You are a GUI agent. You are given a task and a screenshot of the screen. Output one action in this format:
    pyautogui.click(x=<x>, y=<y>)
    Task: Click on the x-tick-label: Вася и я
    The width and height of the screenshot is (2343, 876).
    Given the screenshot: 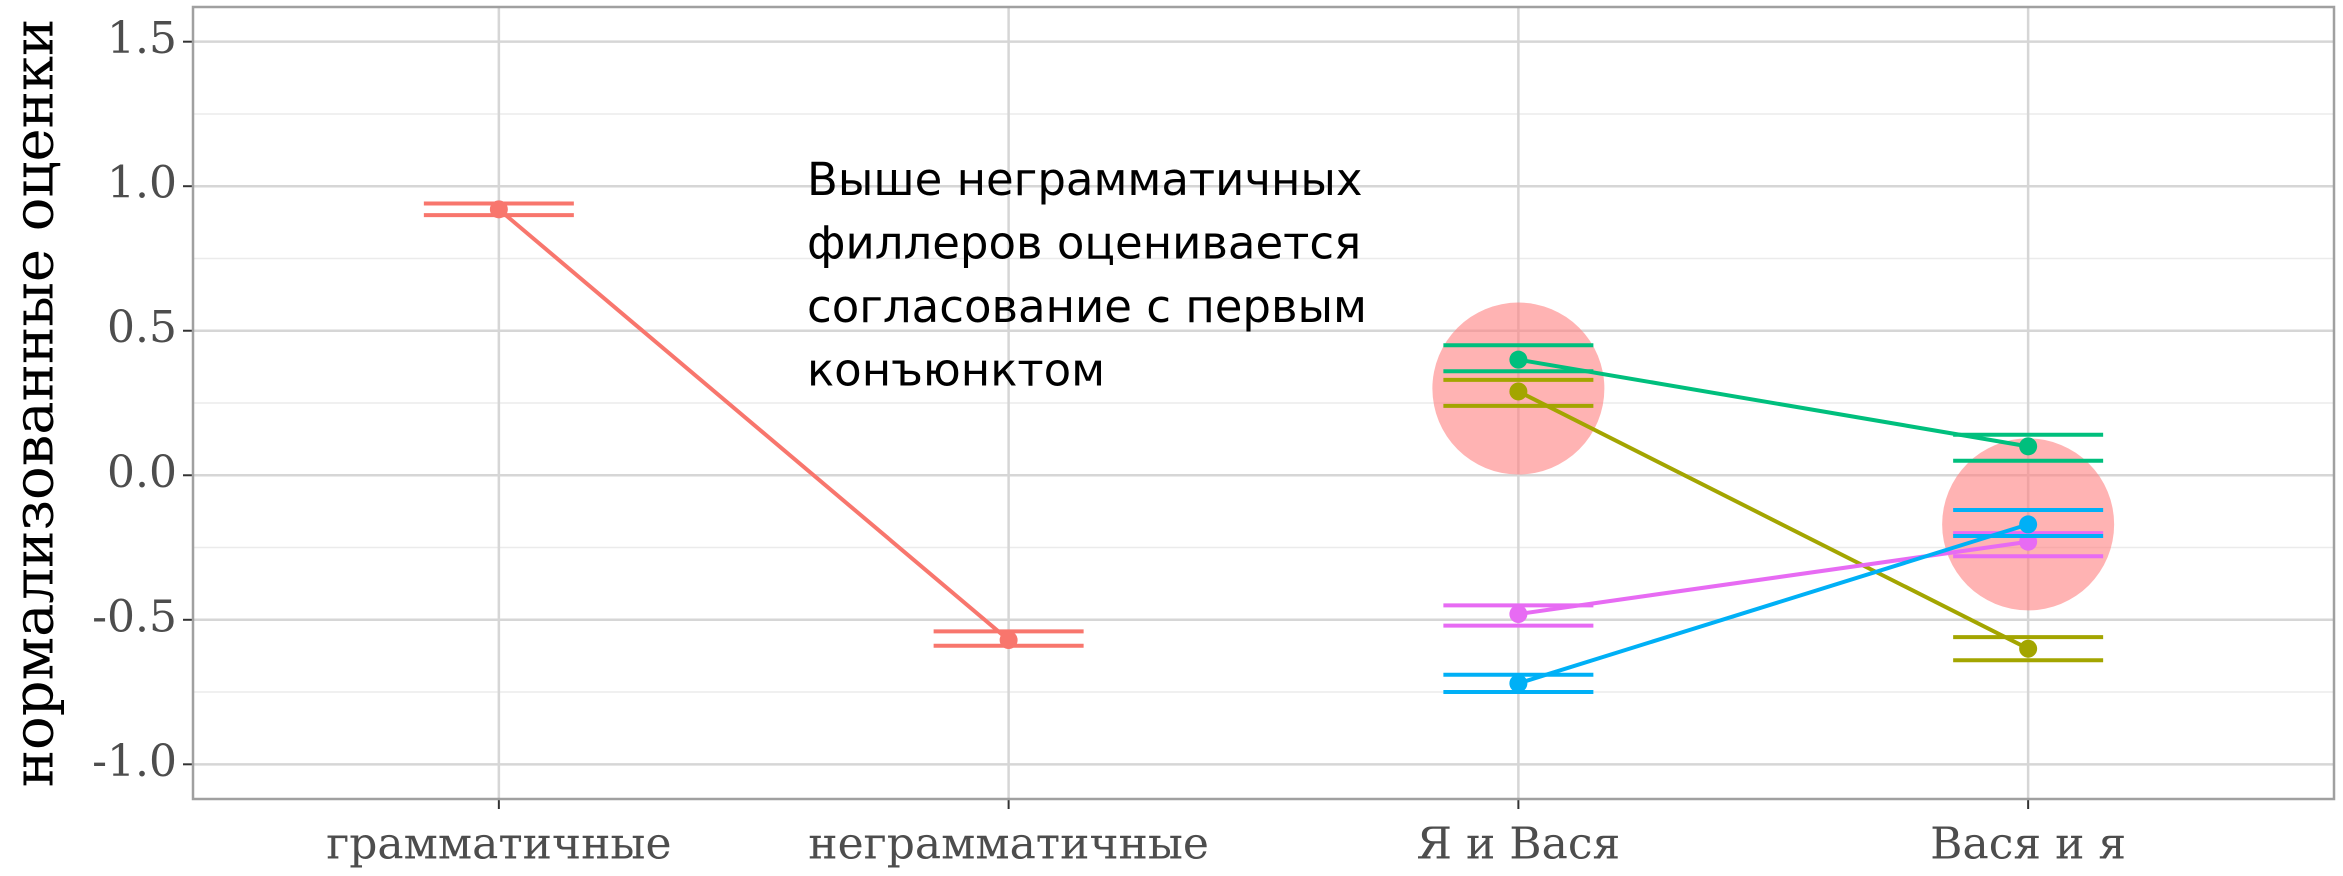 What is the action you would take?
    pyautogui.click(x=2028, y=844)
    